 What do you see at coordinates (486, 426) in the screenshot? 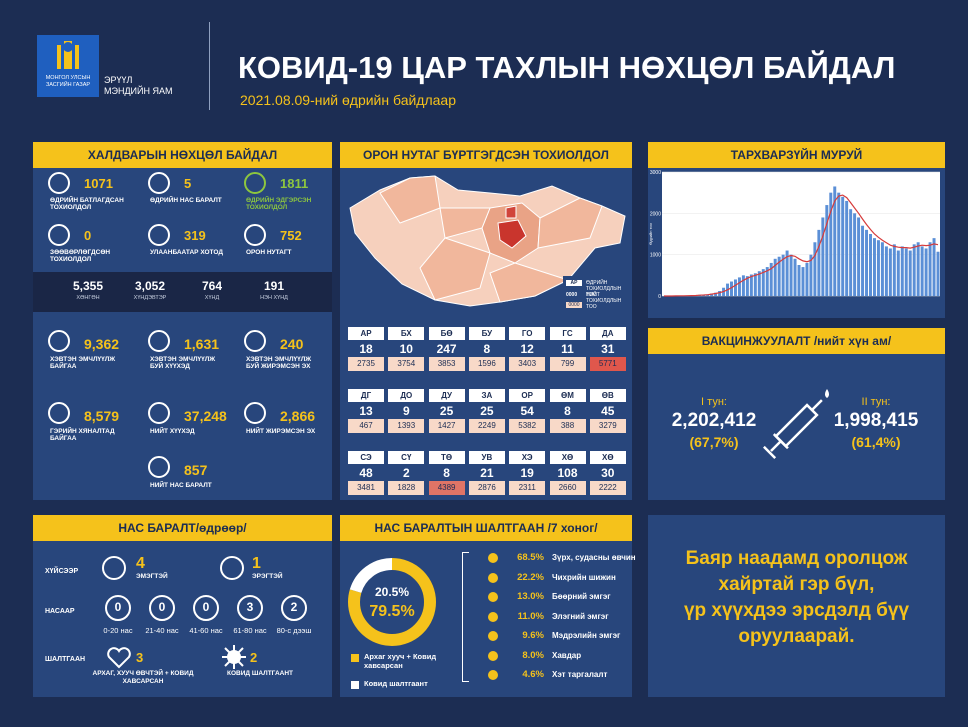
I see `province-total: 2249` at bounding box center [486, 426].